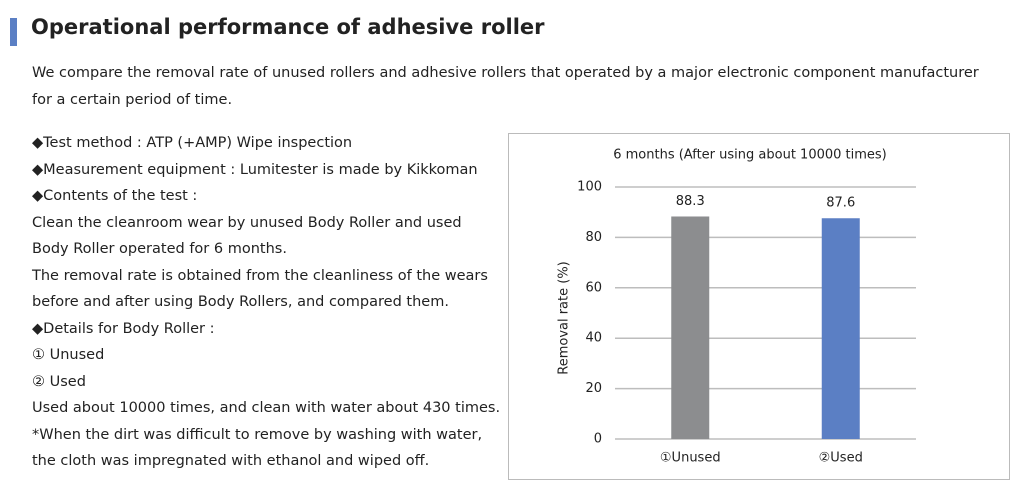  Describe the element at coordinates (690, 201) in the screenshot. I see `data-label: 88.3` at that location.